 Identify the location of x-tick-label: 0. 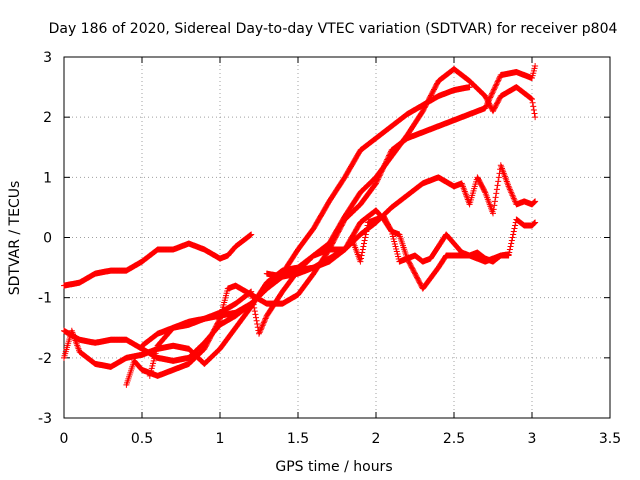
(64, 439).